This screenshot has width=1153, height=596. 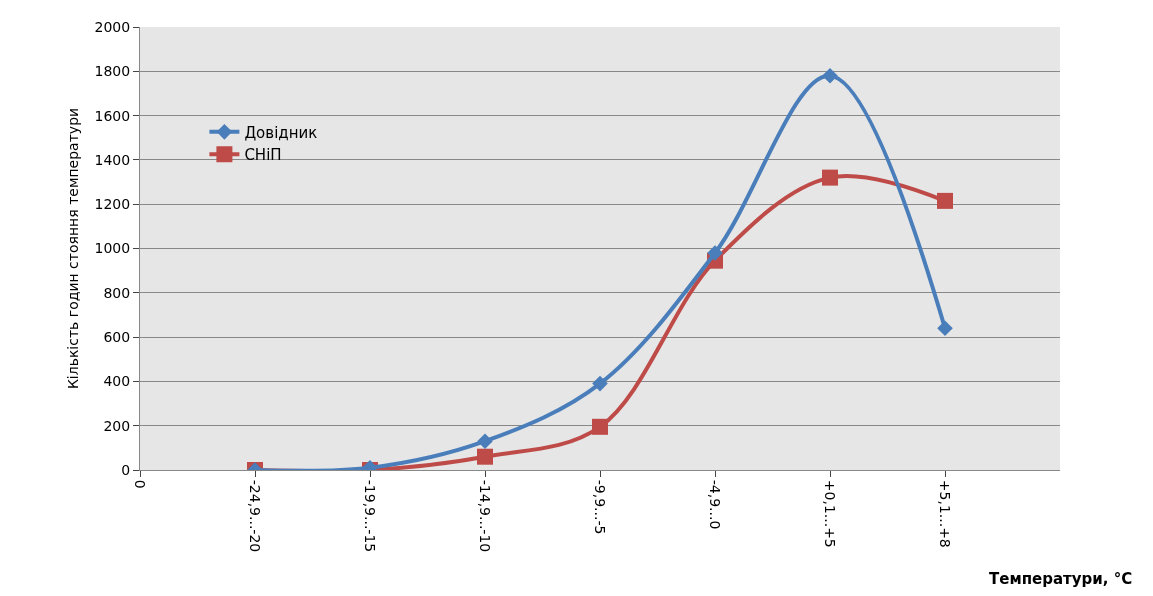 What do you see at coordinates (255, 516) in the screenshot?
I see `x-tick-label: -24,9...-20` at bounding box center [255, 516].